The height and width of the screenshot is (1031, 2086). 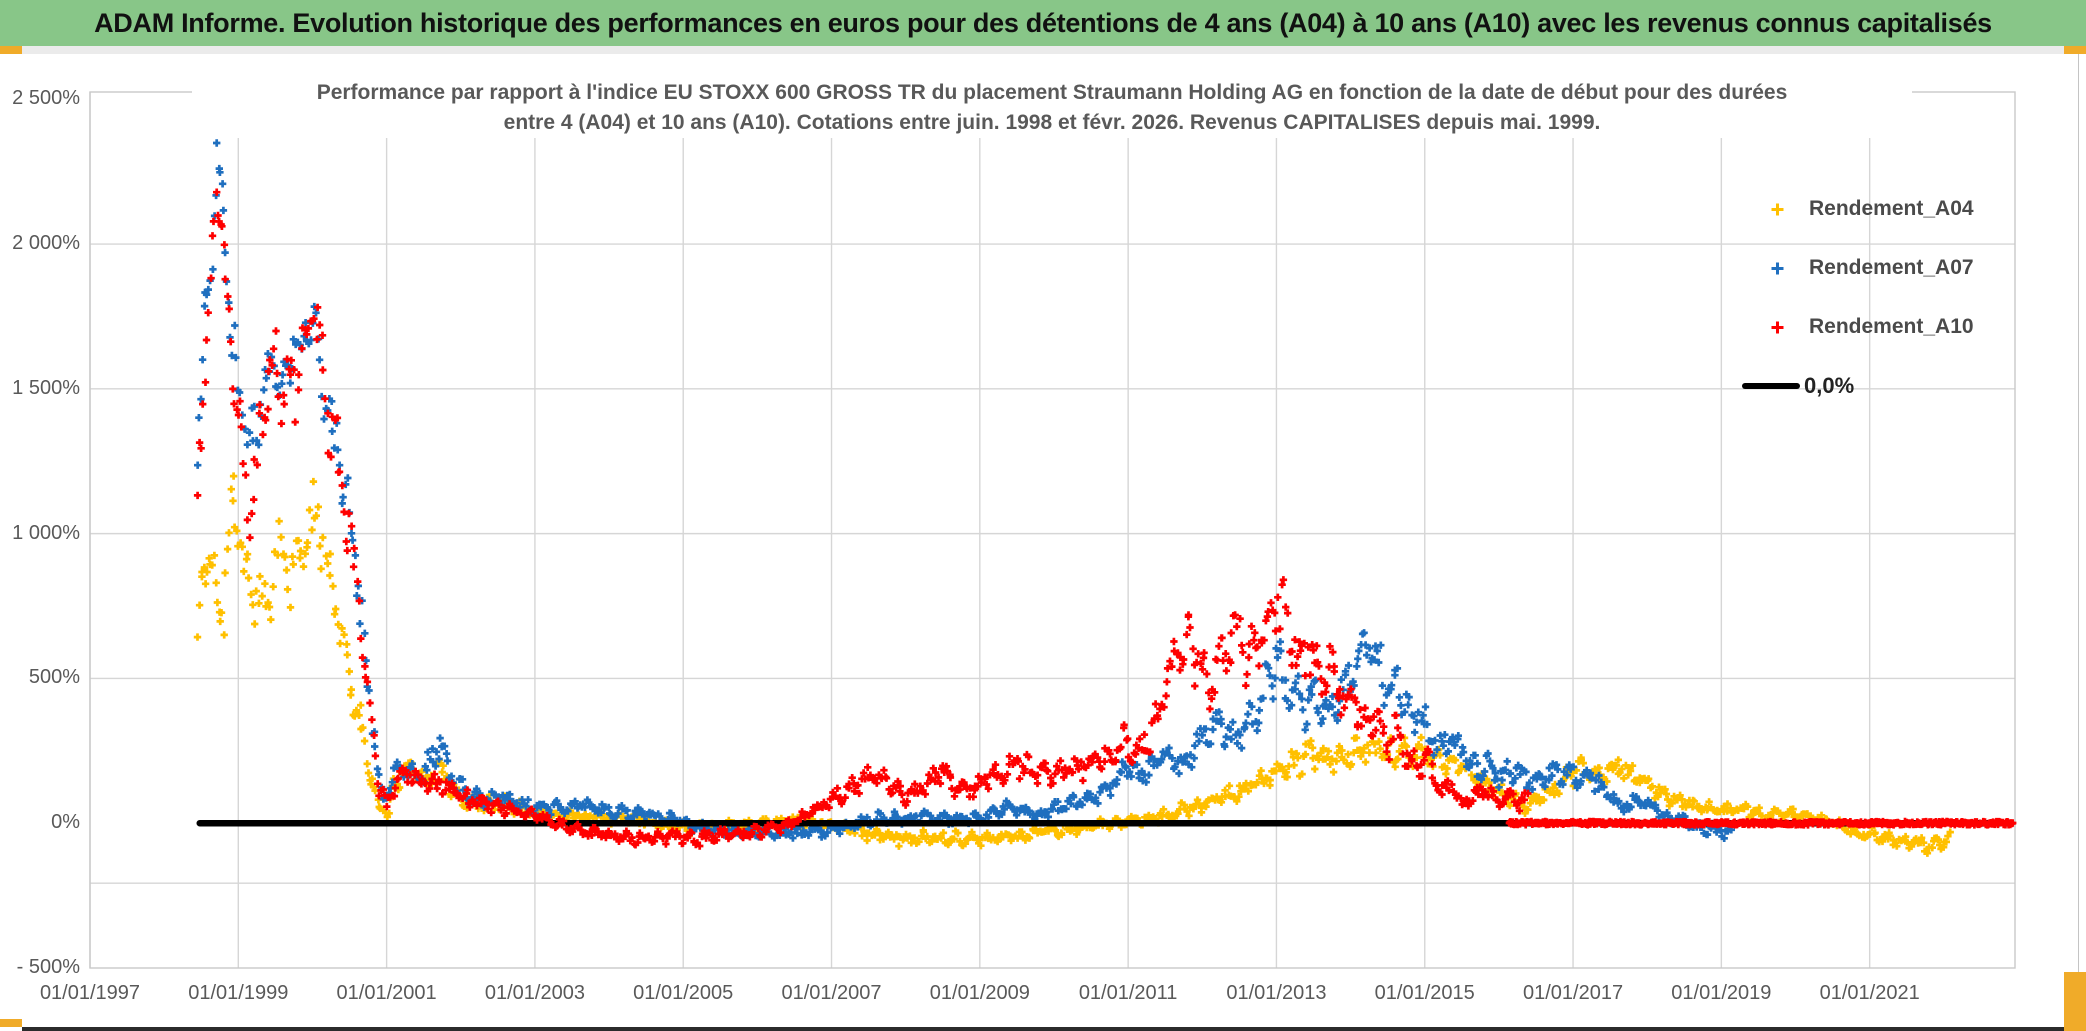 I want to click on y-axis-tick-label: 2 000%, so click(x=46, y=243).